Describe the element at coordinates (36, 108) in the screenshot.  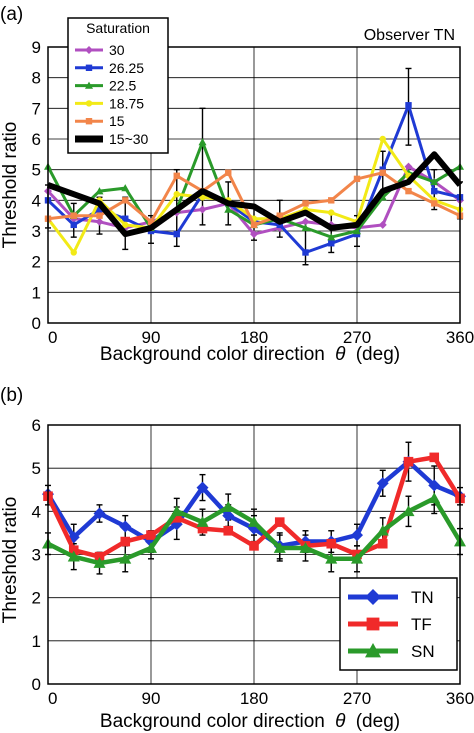
I see `y-tick-label: 7` at that location.